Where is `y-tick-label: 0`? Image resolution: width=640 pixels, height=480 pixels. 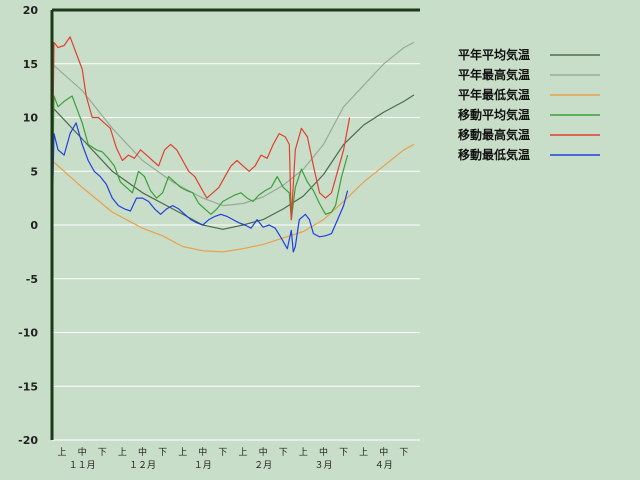 y-tick-label: 0 is located at coordinates (34, 225).